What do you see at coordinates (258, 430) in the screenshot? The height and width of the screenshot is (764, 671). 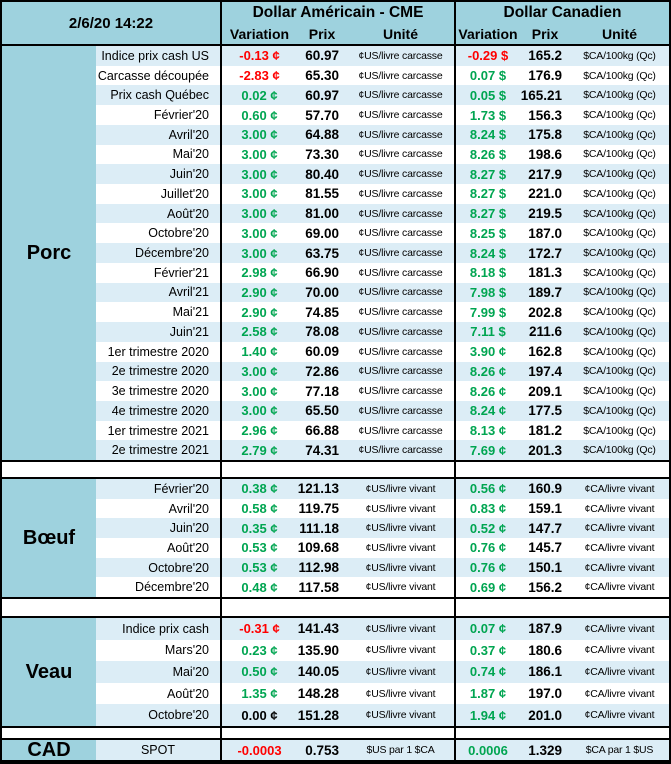 I see `us-variation-cell: 2.96 ¢` at bounding box center [258, 430].